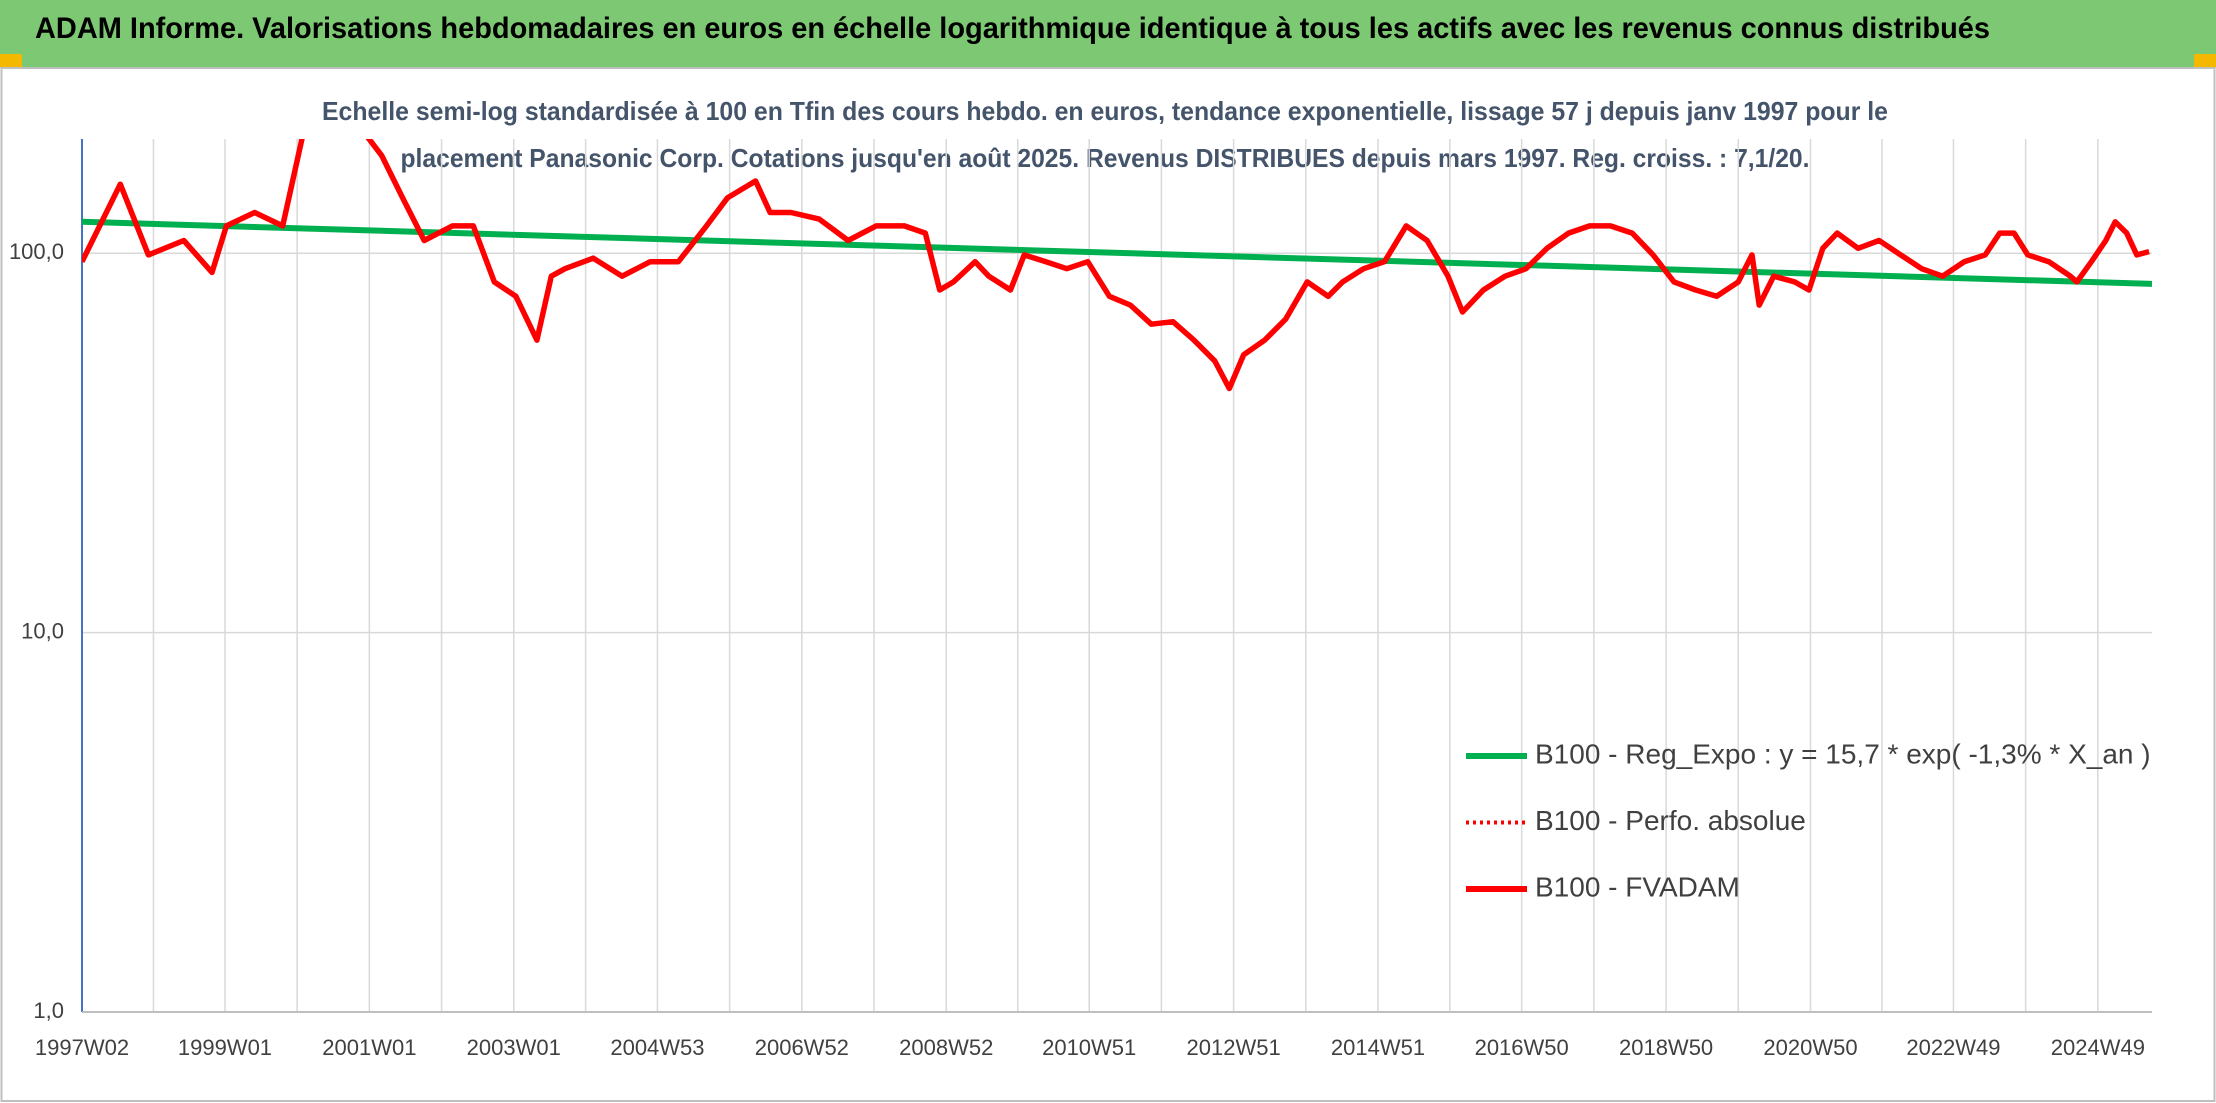 The width and height of the screenshot is (2216, 1103). I want to click on x-tick-label: 2006W52, so click(802, 1047).